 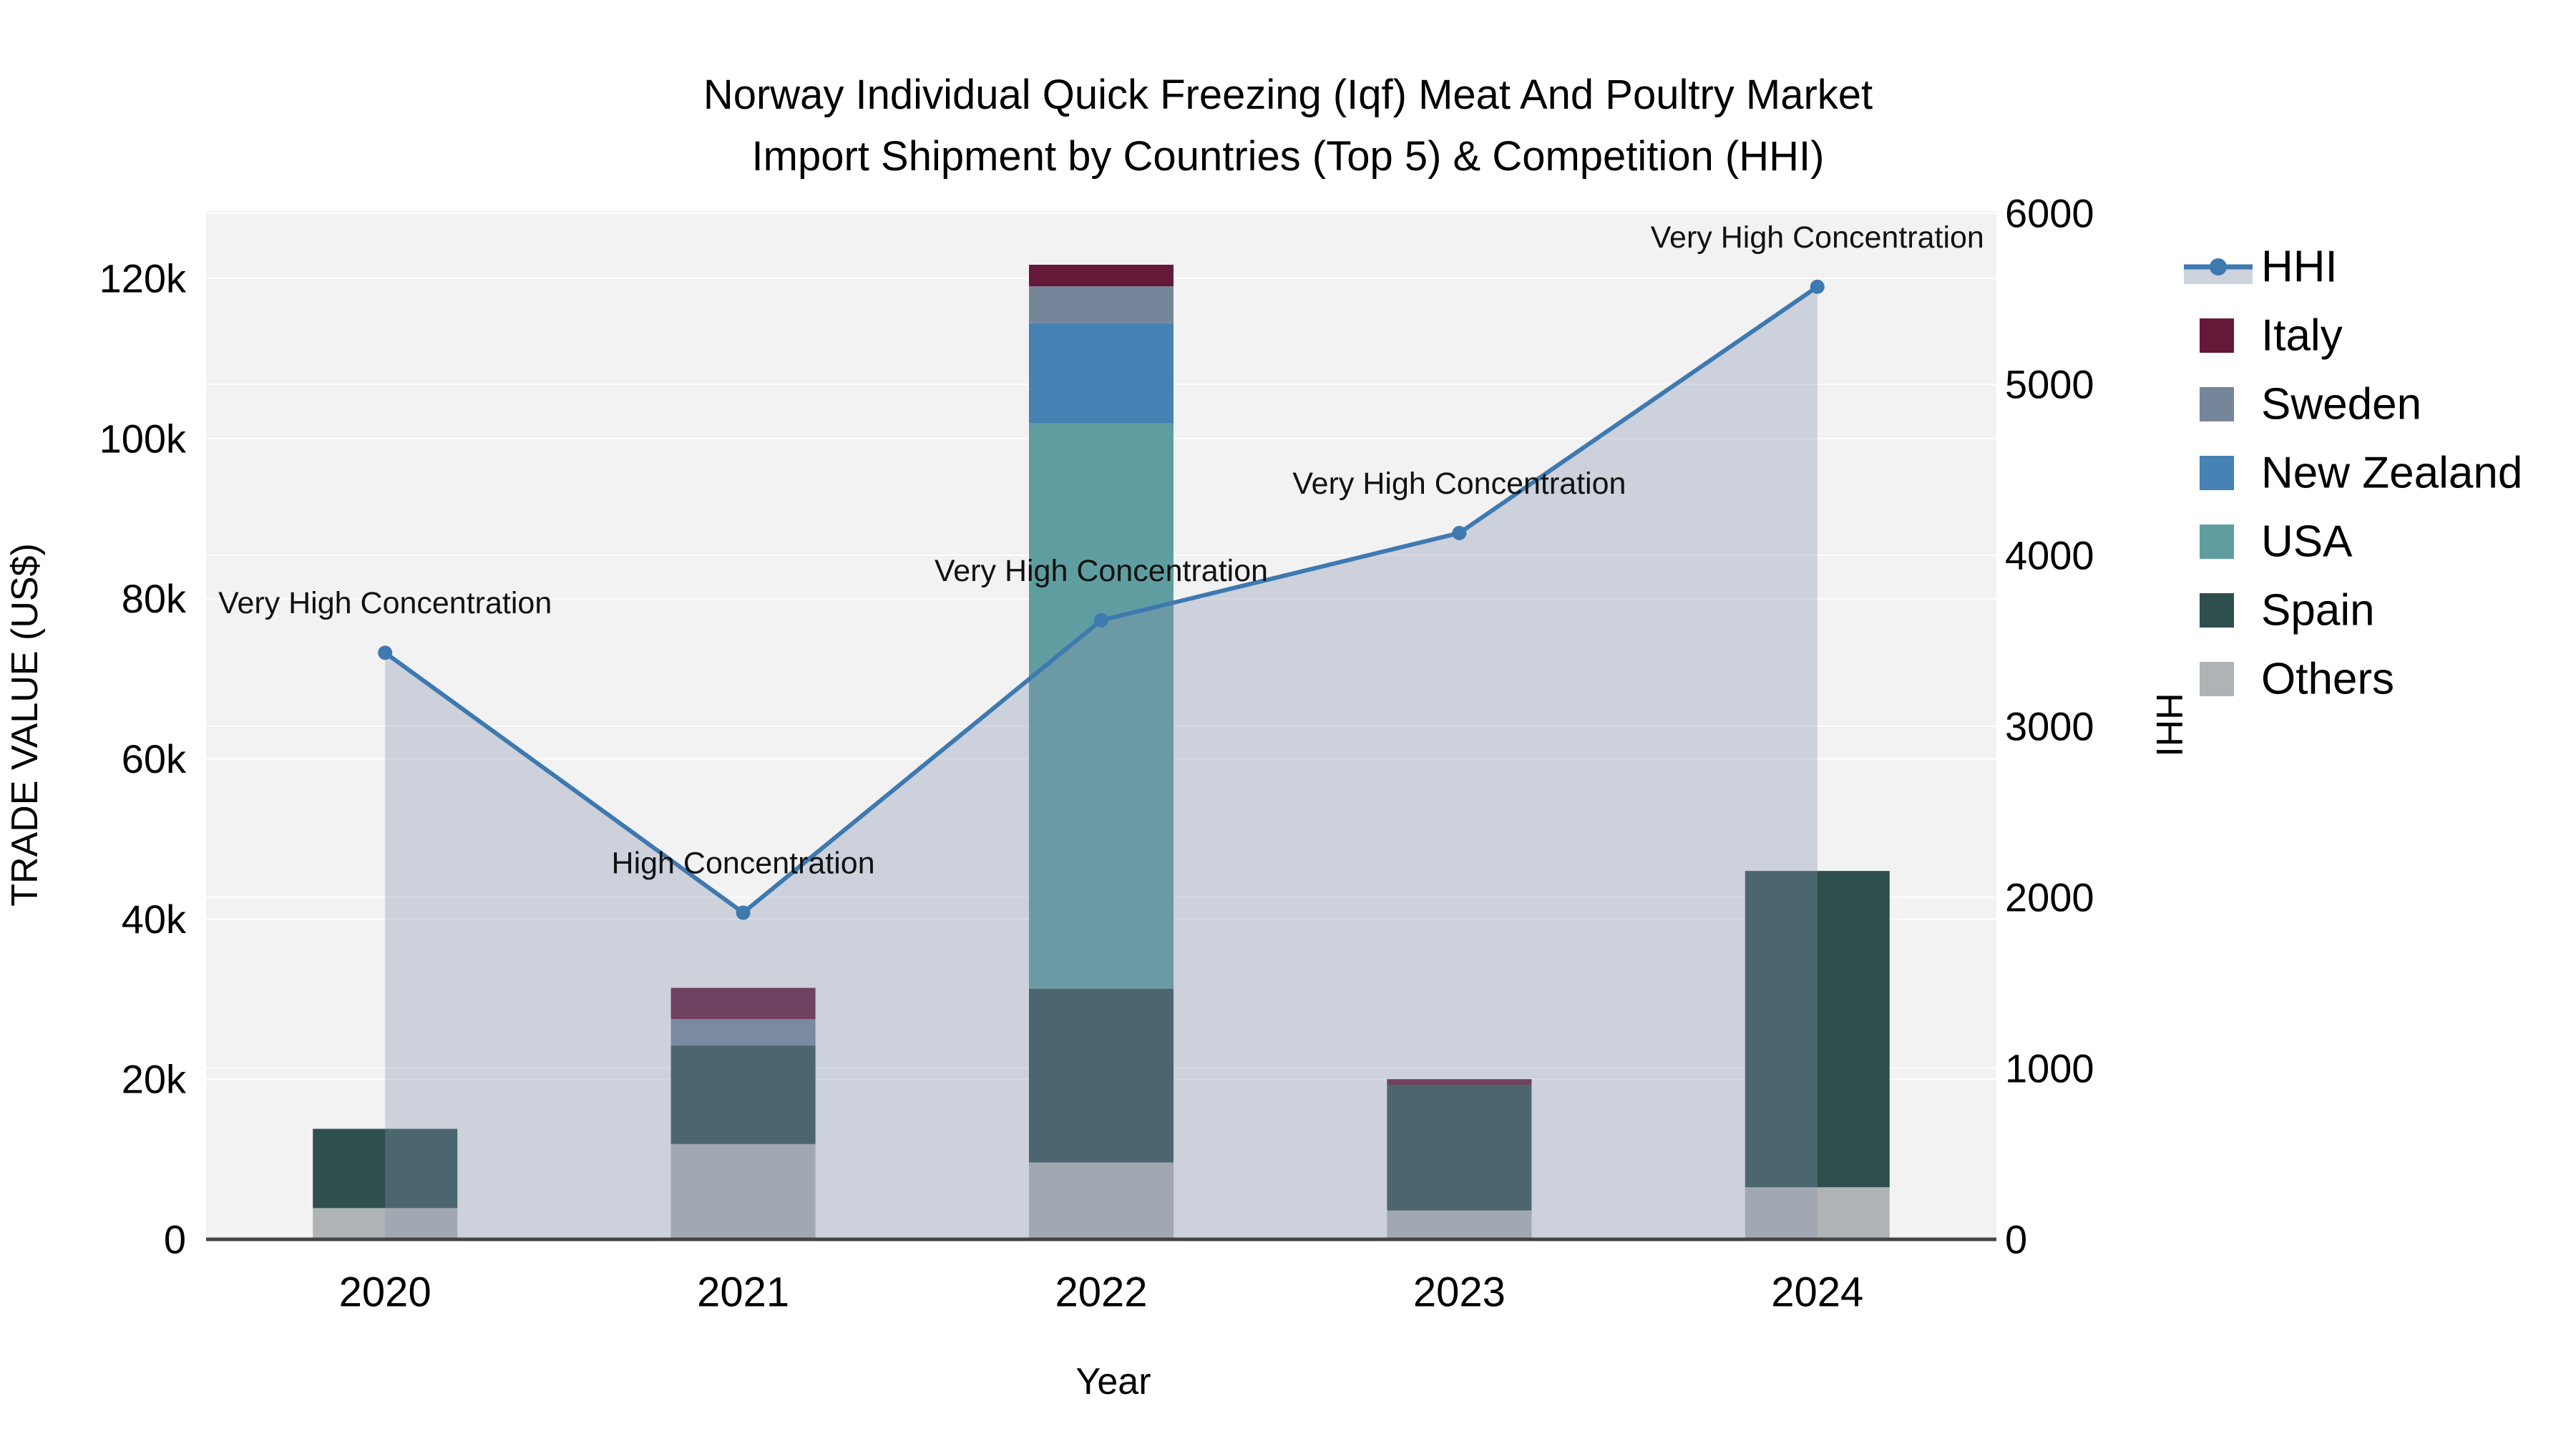 What do you see at coordinates (2049, 213) in the screenshot?
I see `y-right-tick-label: 6000` at bounding box center [2049, 213].